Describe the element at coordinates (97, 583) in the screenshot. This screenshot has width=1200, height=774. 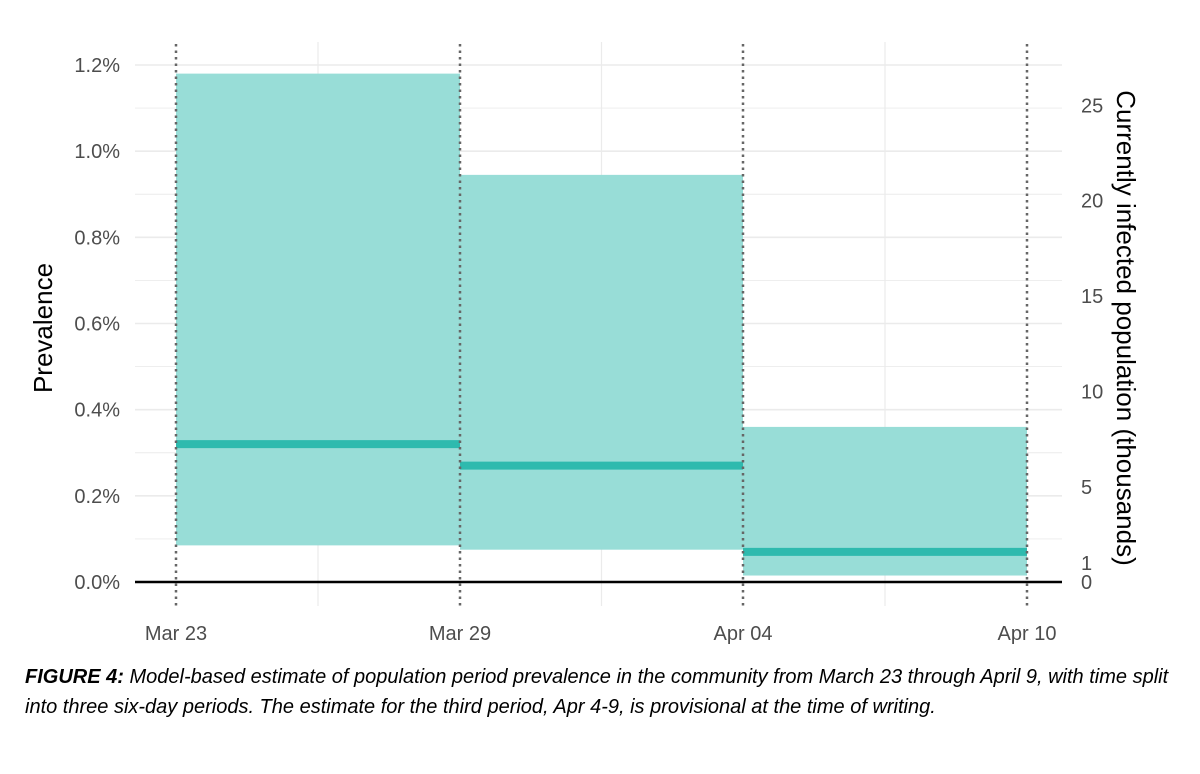
I see `y-left-tick-label: 0.0%` at that location.